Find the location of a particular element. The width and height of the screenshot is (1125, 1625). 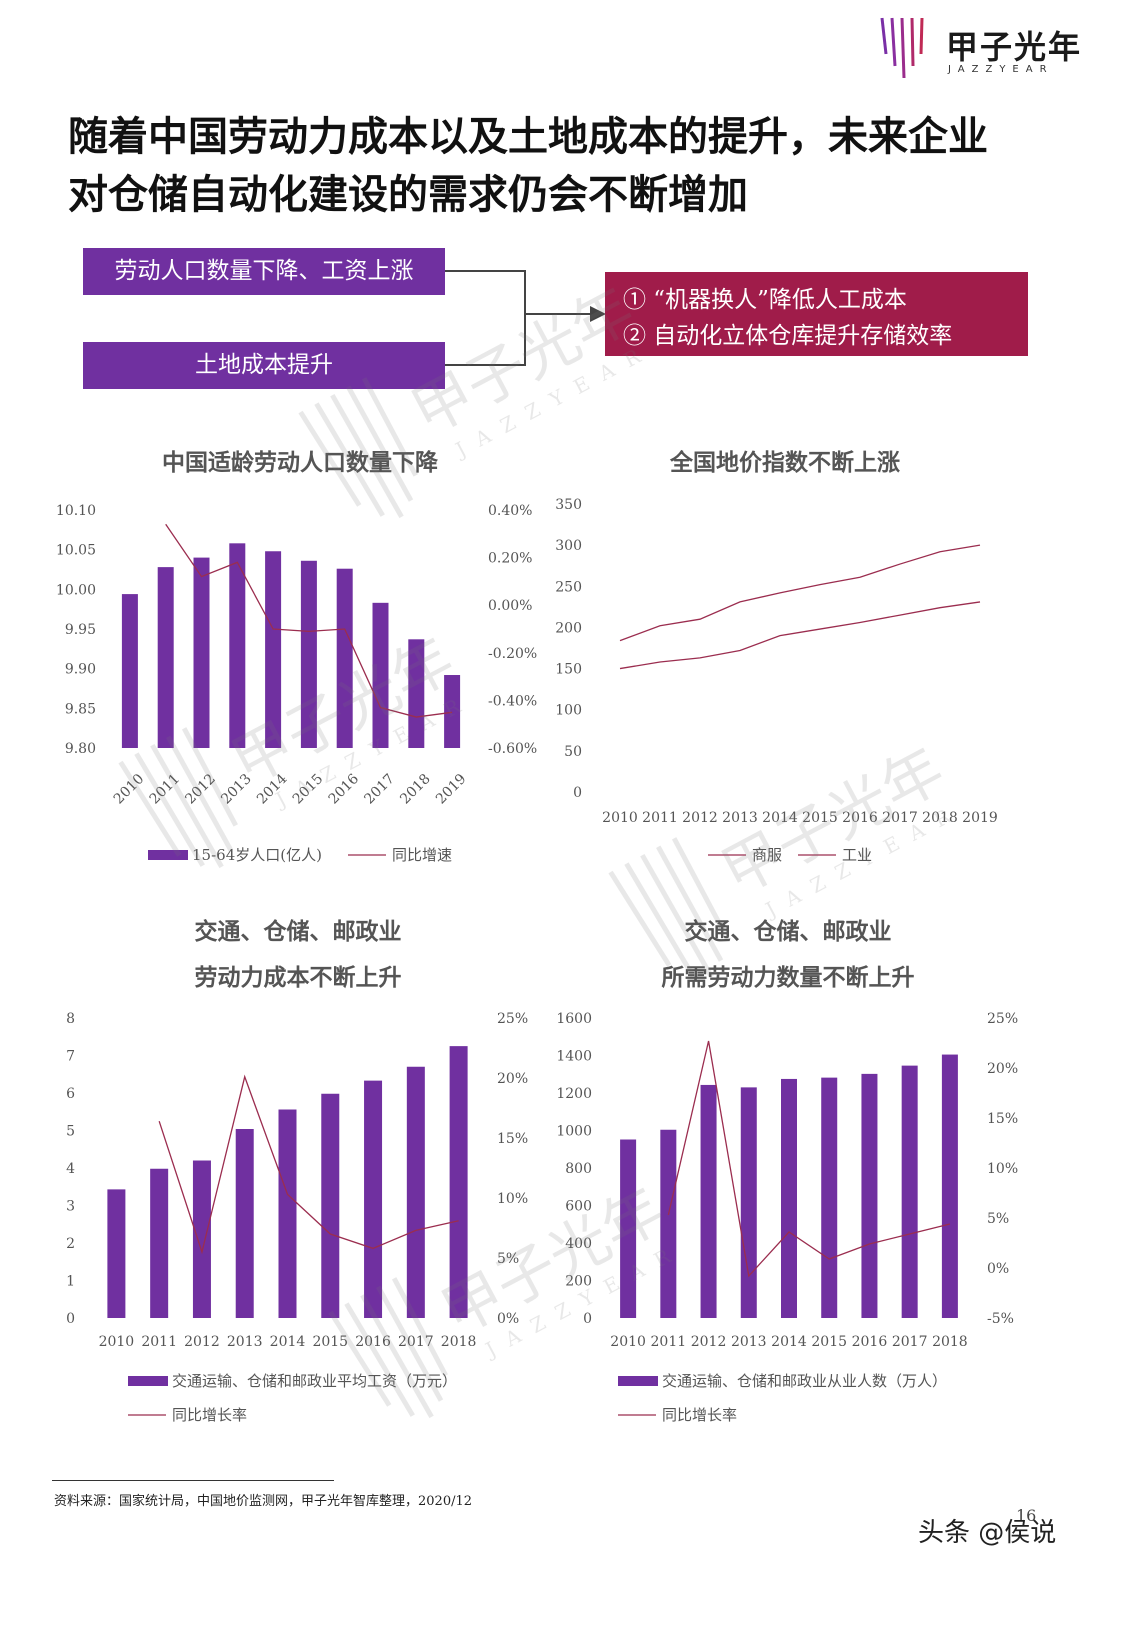

jazzyear-logo: 甲子光年 JAZZYEAR is located at coordinates (981, 49).